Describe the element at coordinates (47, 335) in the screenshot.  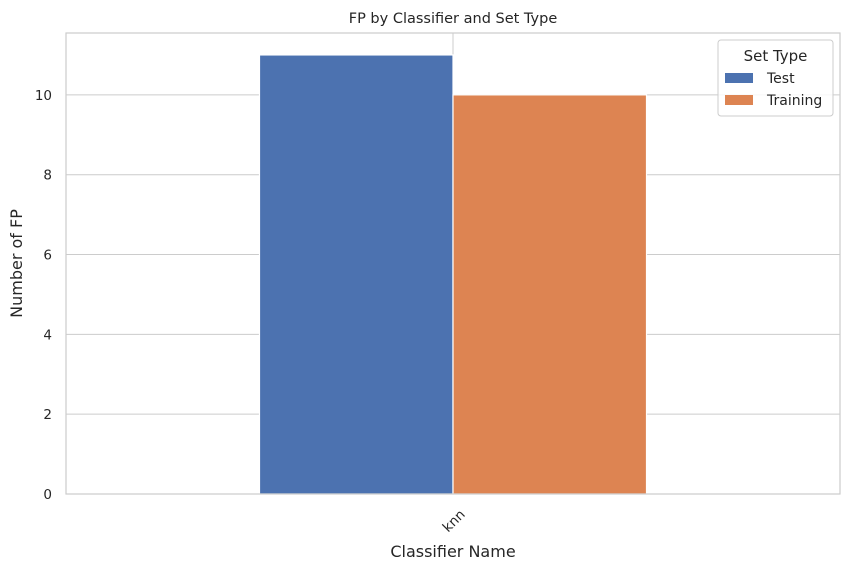
I see `y-tick-label: 4` at that location.